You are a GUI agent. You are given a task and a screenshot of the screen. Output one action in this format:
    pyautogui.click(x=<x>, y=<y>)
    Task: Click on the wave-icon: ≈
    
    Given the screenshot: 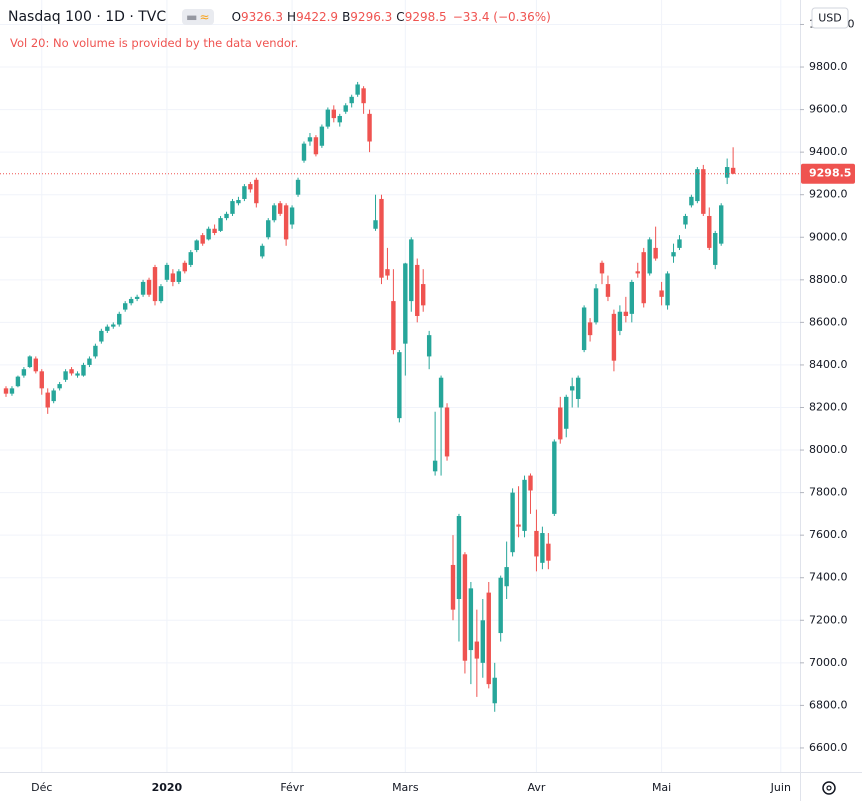 What is the action you would take?
    pyautogui.click(x=204, y=17)
    